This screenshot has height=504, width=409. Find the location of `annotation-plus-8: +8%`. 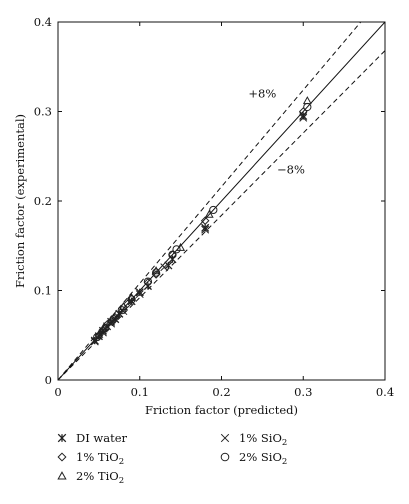

annotation-plus-8: +8% is located at coordinates (262, 94).